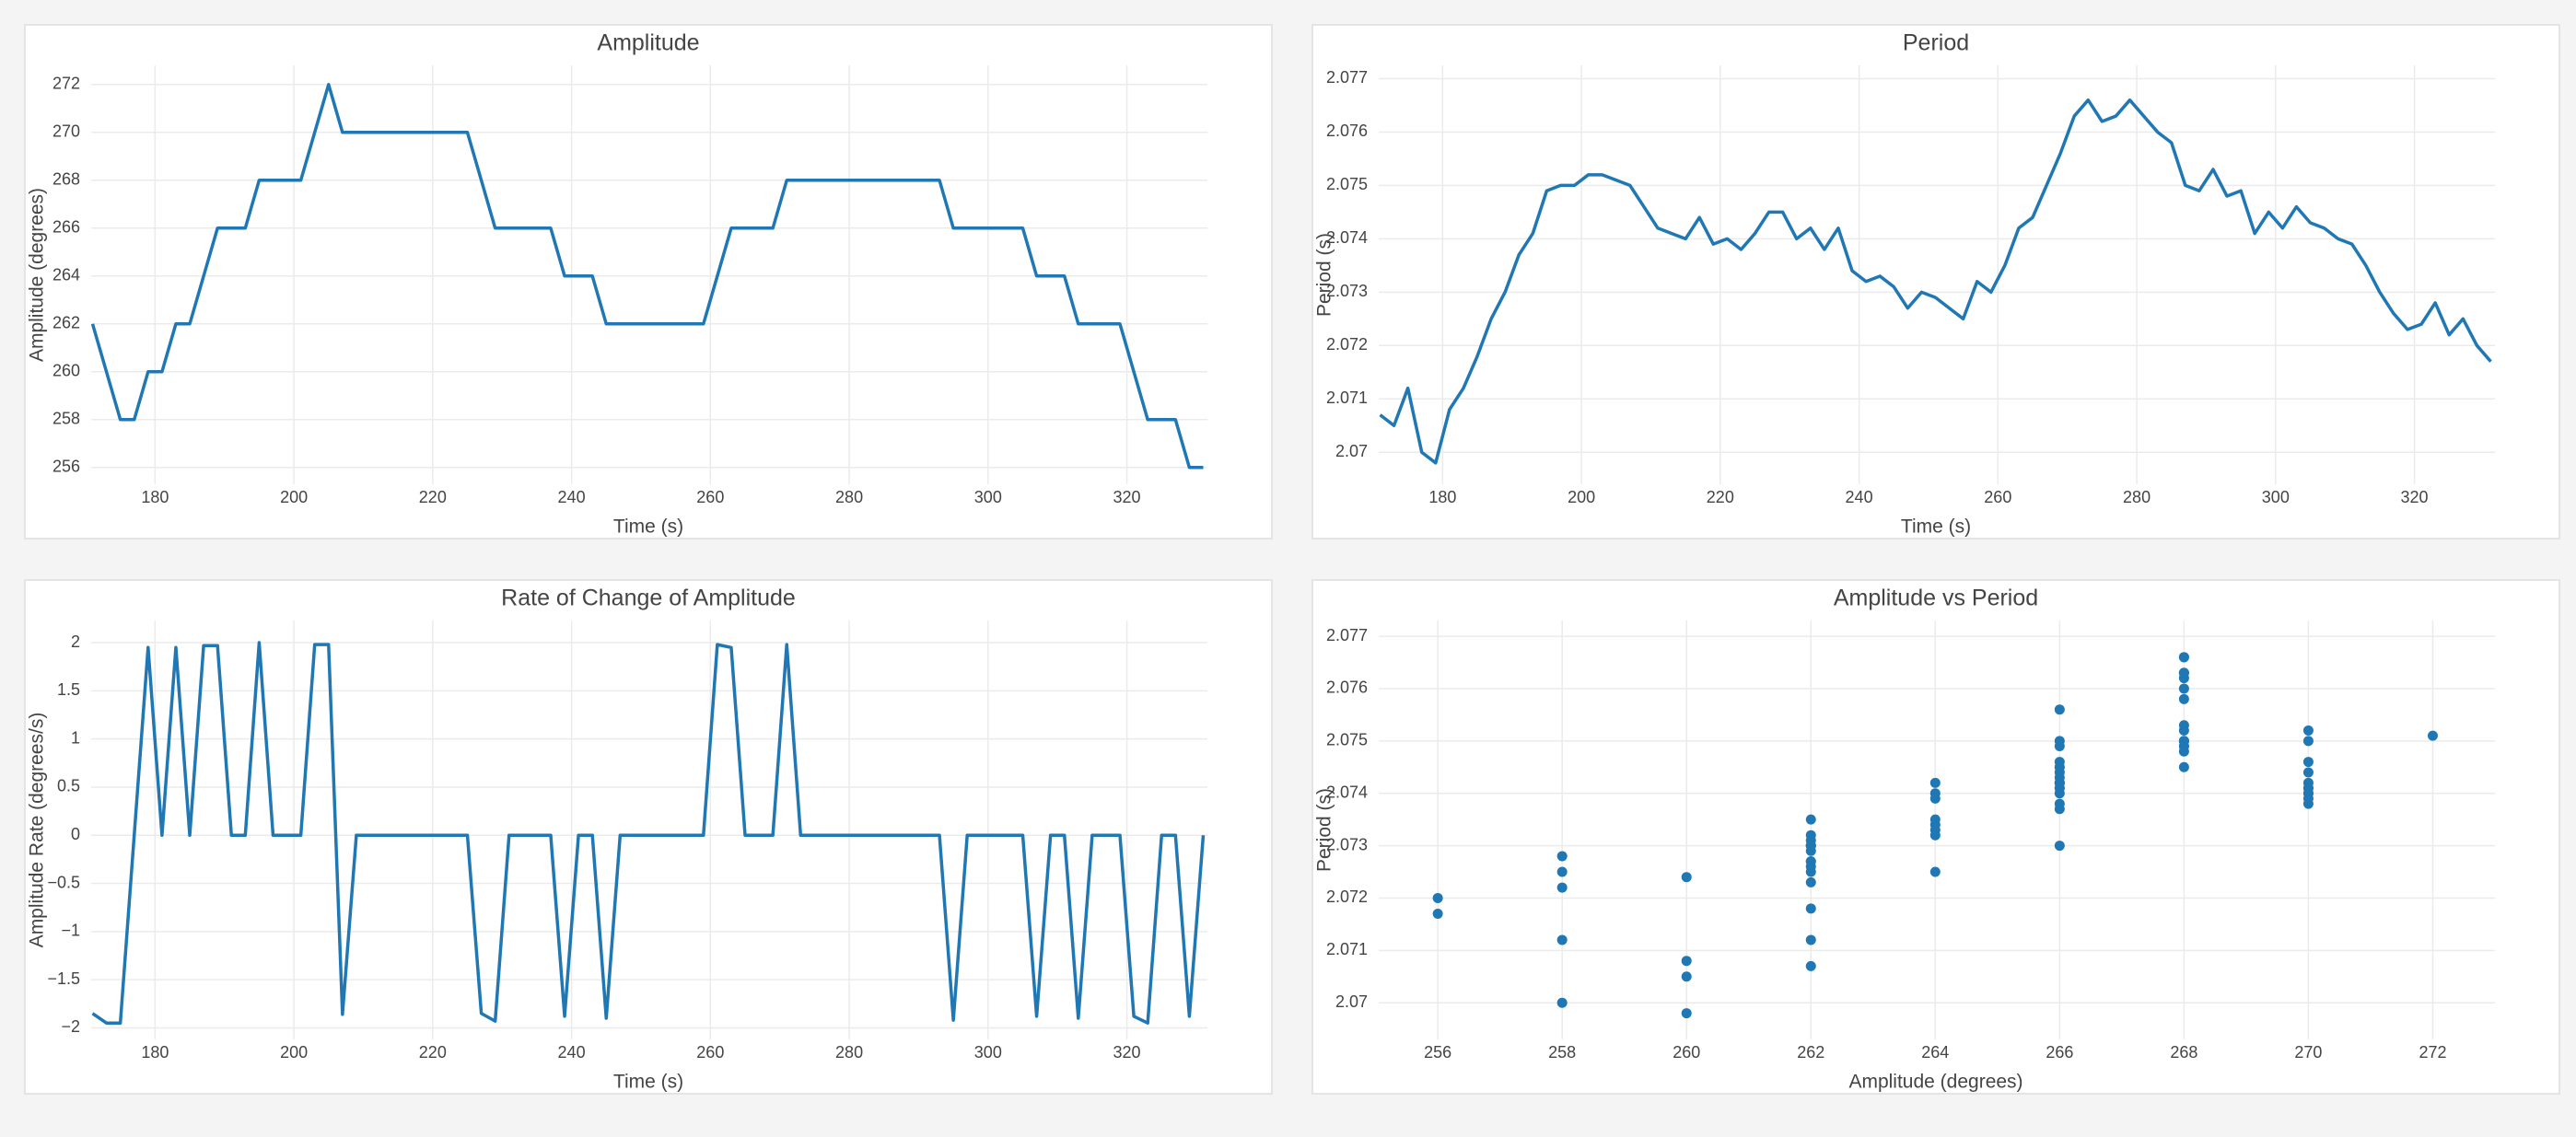  Describe the element at coordinates (1562, 1052) in the screenshot. I see `x-tick-label: 258` at that location.